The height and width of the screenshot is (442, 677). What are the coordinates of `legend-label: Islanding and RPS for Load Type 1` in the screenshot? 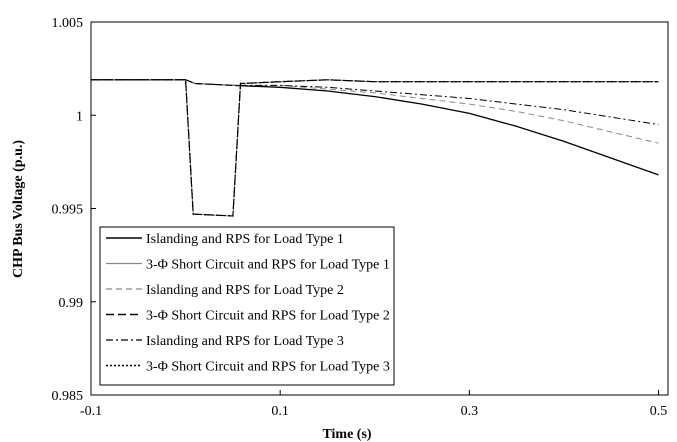 It's located at (245, 239).